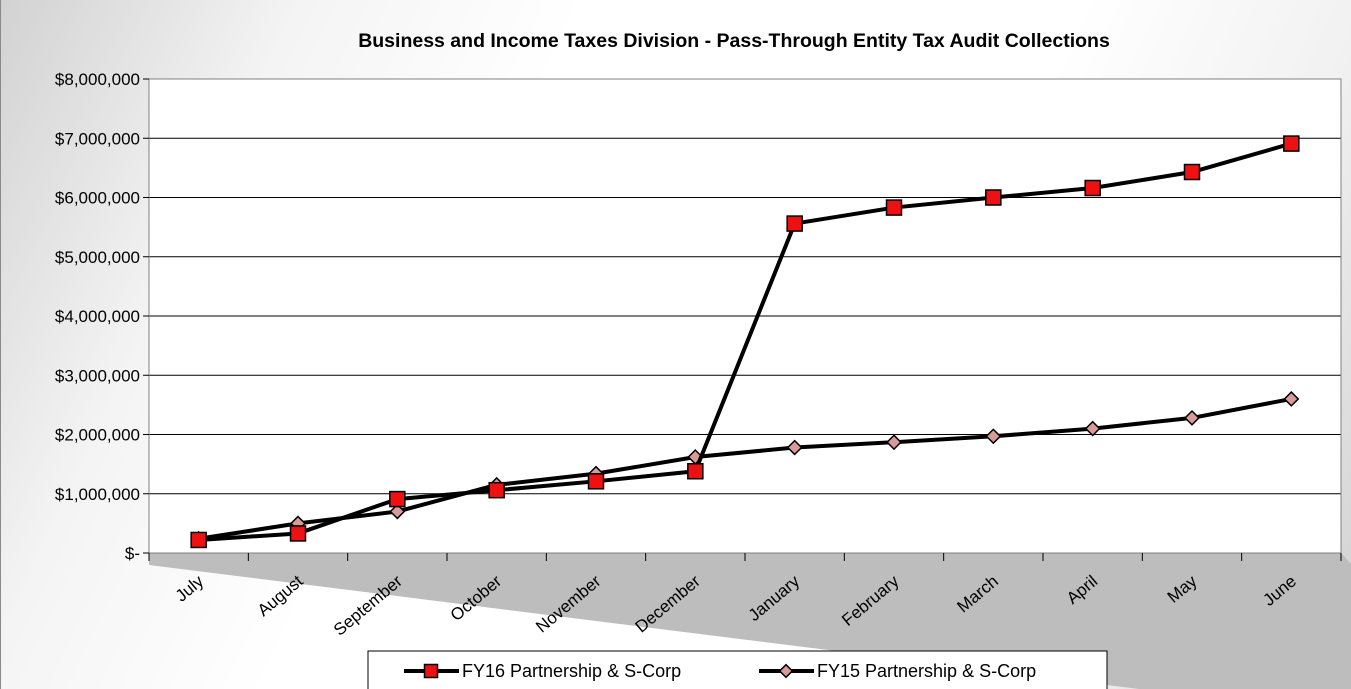  Describe the element at coordinates (97, 257) in the screenshot. I see `y-tick-label: $5,000,000` at that location.